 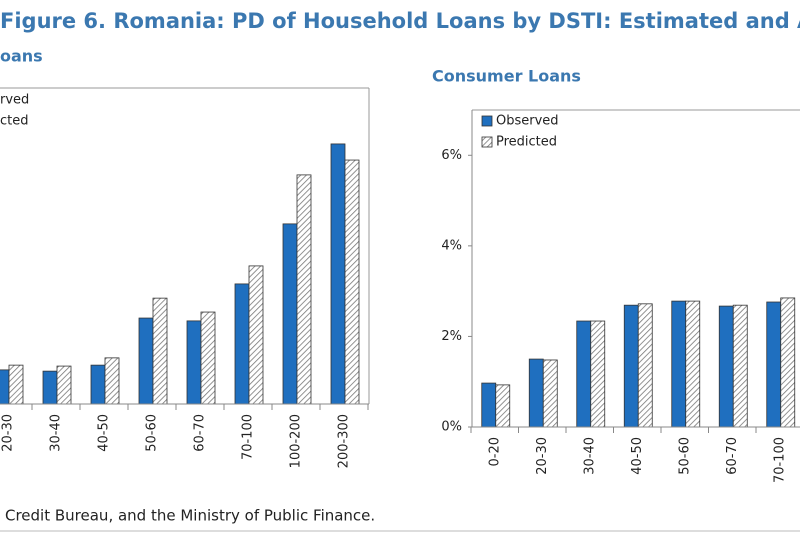 I want to click on x-tick-label: 0-20, so click(x=494, y=452).